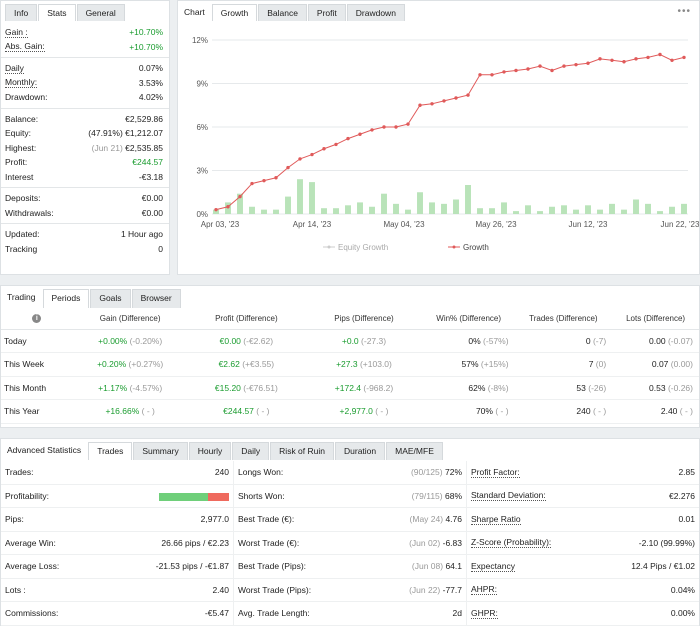 Image resolution: width=700 pixels, height=626 pixels. I want to click on period-name: Today, so click(37, 341).